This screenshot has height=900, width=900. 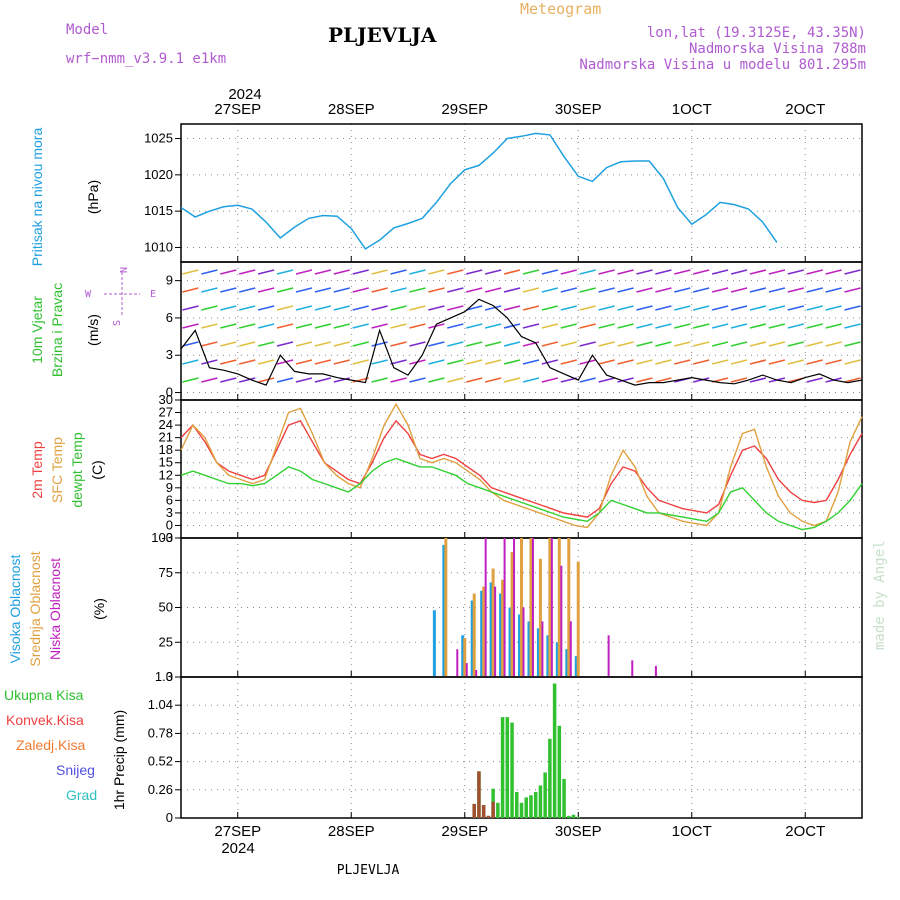 What do you see at coordinates (521, 607) in the screenshot?
I see `cloud-mid-bar` at bounding box center [521, 607].